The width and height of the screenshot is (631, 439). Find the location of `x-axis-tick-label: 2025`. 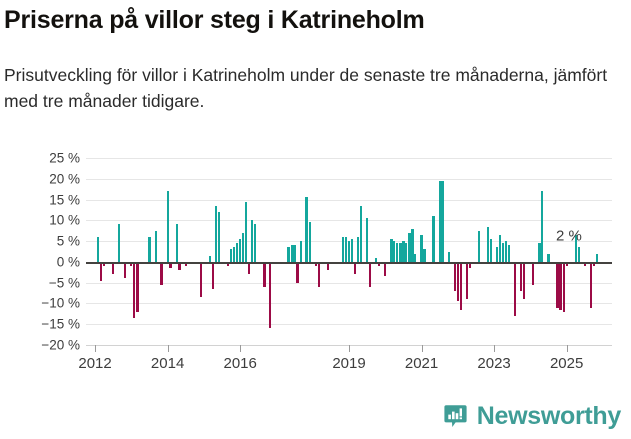

x-axis-tick-label: 2025 is located at coordinates (566, 363).